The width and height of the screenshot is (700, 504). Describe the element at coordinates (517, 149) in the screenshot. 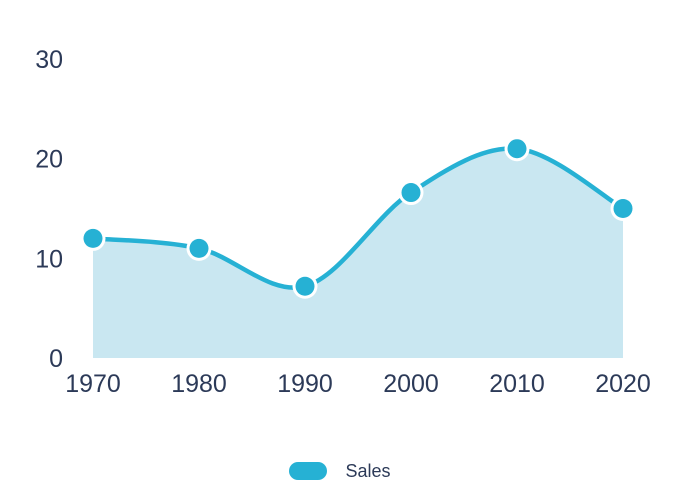

I see `data-point-2010` at that location.